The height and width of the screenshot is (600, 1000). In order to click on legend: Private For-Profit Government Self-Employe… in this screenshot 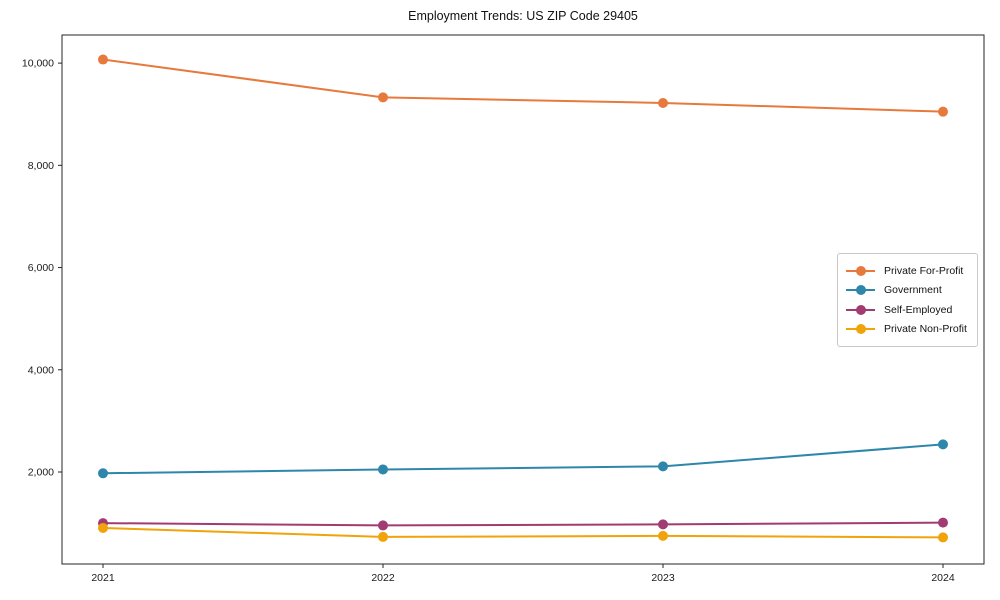, I will do `click(907, 300)`.